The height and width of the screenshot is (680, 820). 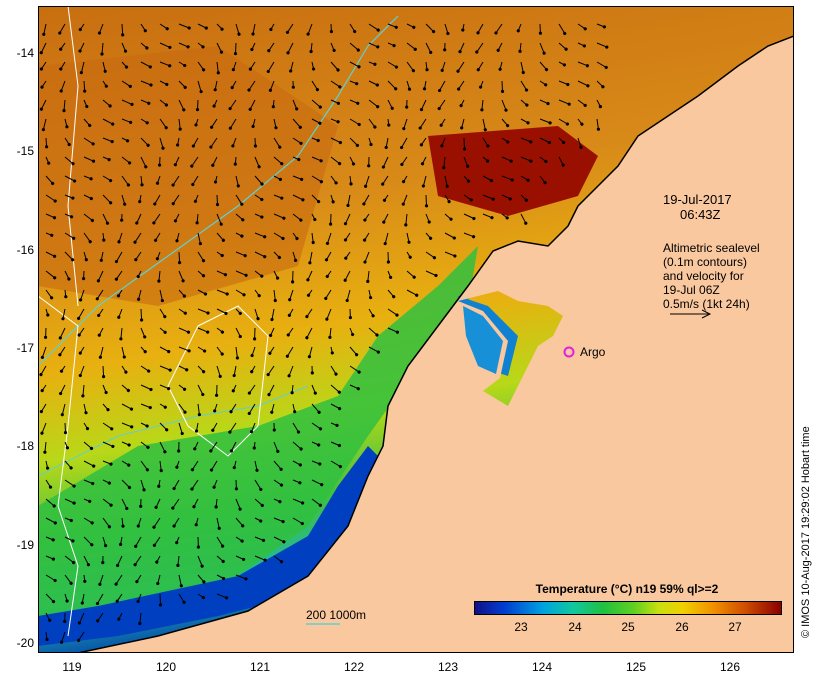 What do you see at coordinates (260, 667) in the screenshot?
I see `x-tick-label: 121` at bounding box center [260, 667].